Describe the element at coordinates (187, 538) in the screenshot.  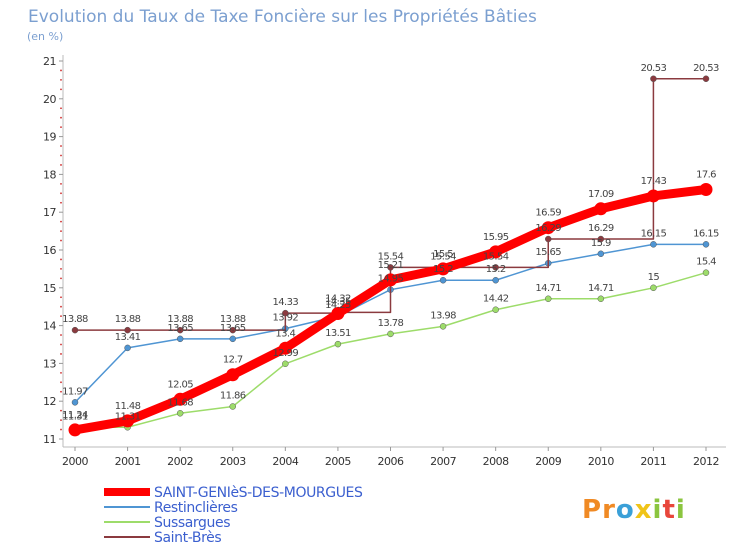
I see `legend-label: Saint-Brès` at that location.